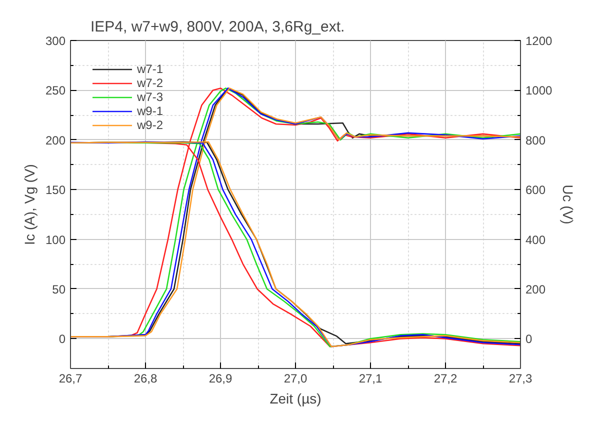 The height and width of the screenshot is (428, 590). Describe the element at coordinates (55, 190) in the screenshot. I see `y-tick-label: 150` at that location.